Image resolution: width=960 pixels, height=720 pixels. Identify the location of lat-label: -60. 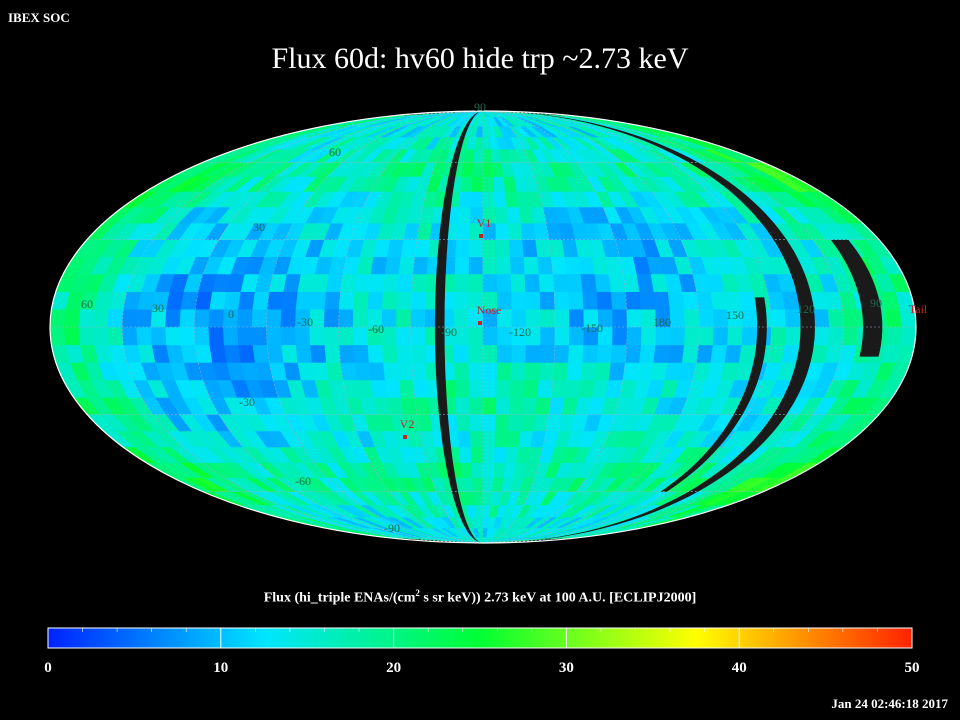
(303, 481).